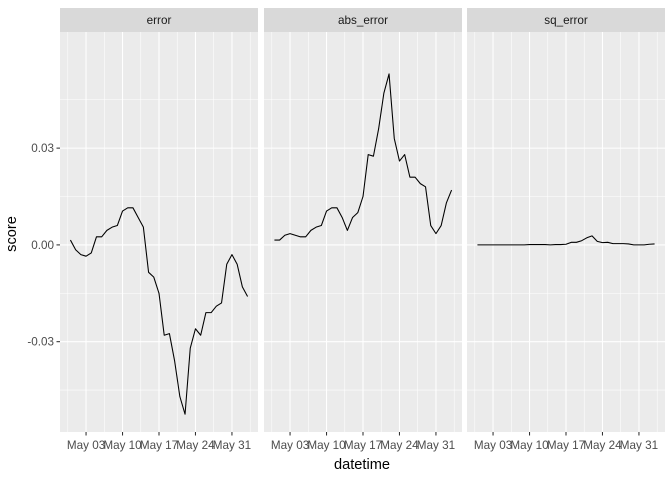 This screenshot has height=480, width=672. What do you see at coordinates (12, 234) in the screenshot?
I see `y-axis-title: score` at bounding box center [12, 234].